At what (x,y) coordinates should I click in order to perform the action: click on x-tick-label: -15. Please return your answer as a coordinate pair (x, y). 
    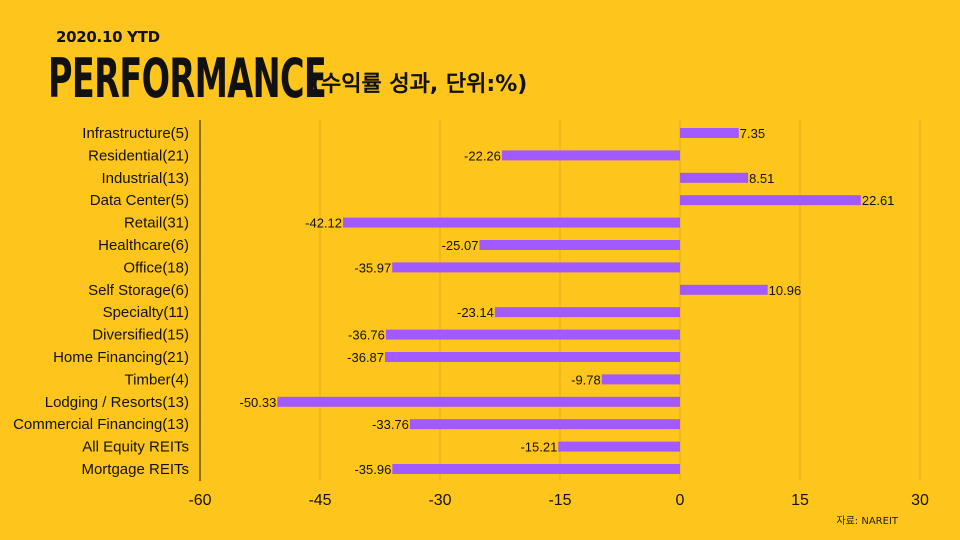
    Looking at the image, I should click on (559, 500).